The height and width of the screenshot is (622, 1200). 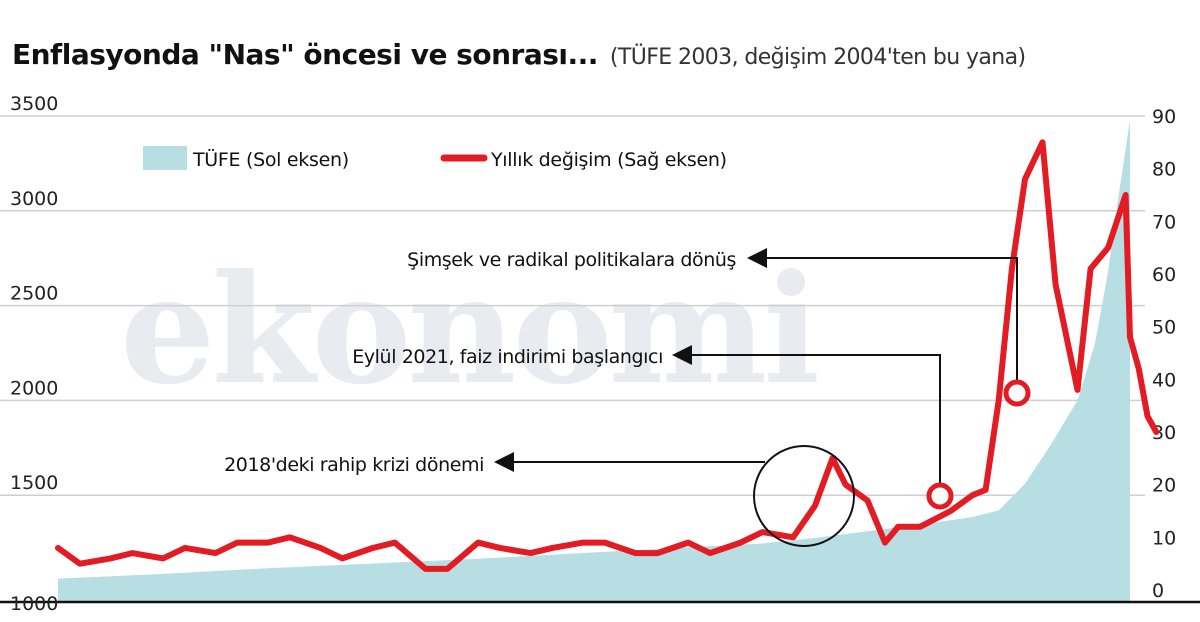 What do you see at coordinates (270, 159) in the screenshot?
I see `legend-label-cpi: TÜFE (Sol eksen)` at bounding box center [270, 159].